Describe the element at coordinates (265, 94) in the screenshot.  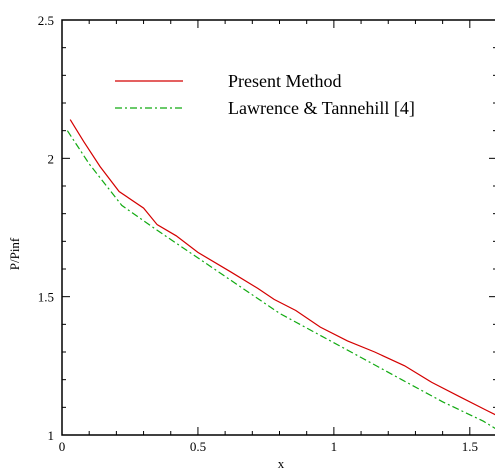
I see `legend: Present Method Lawrence & Tannehill [4]` at that location.